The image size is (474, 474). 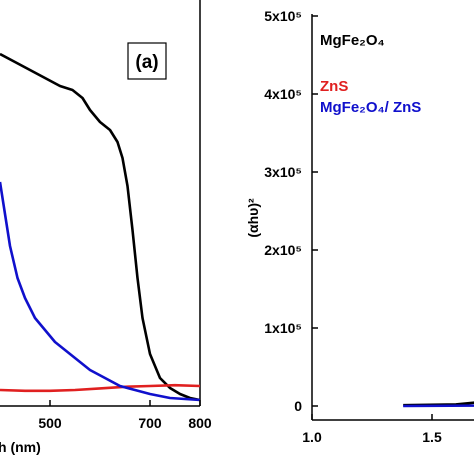 What do you see at coordinates (150, 423) in the screenshot?
I see `panel-a-x-tick-label: 700` at bounding box center [150, 423].